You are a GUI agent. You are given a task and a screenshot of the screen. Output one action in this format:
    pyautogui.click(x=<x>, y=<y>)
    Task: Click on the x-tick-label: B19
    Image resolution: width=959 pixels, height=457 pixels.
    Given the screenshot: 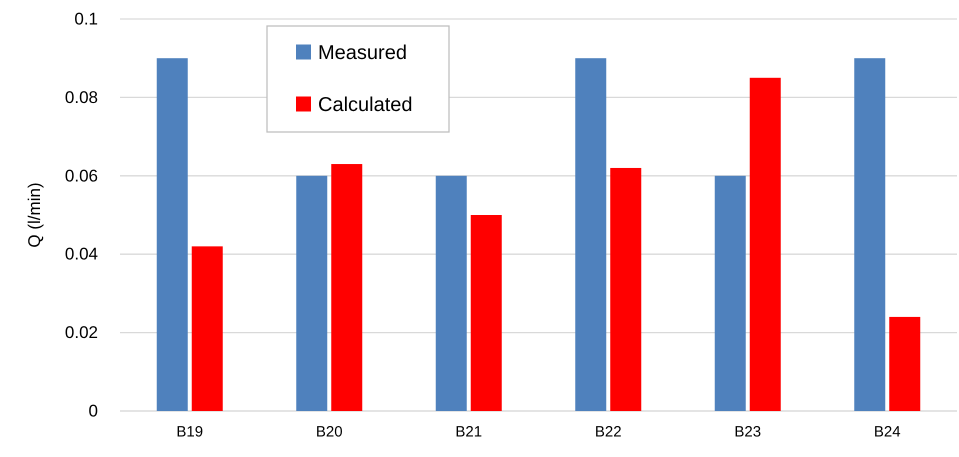 What is the action you would take?
    pyautogui.click(x=190, y=432)
    